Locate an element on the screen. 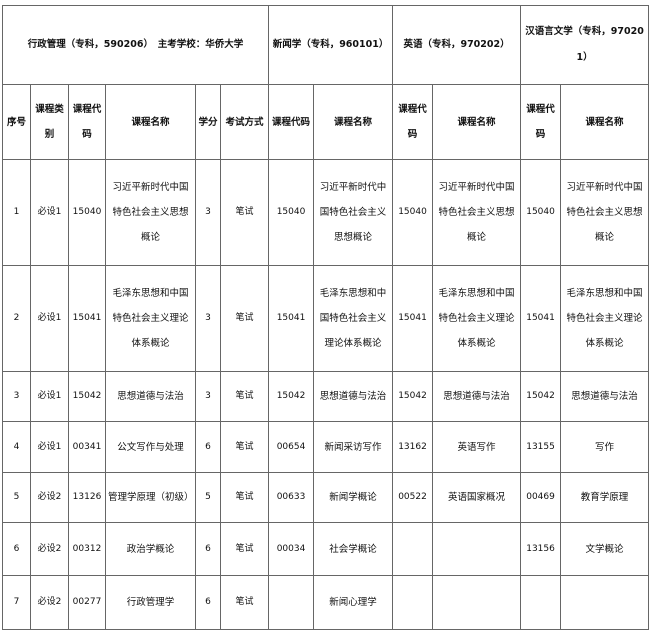  course-name-cell: 新闻学概论 is located at coordinates (353, 497).